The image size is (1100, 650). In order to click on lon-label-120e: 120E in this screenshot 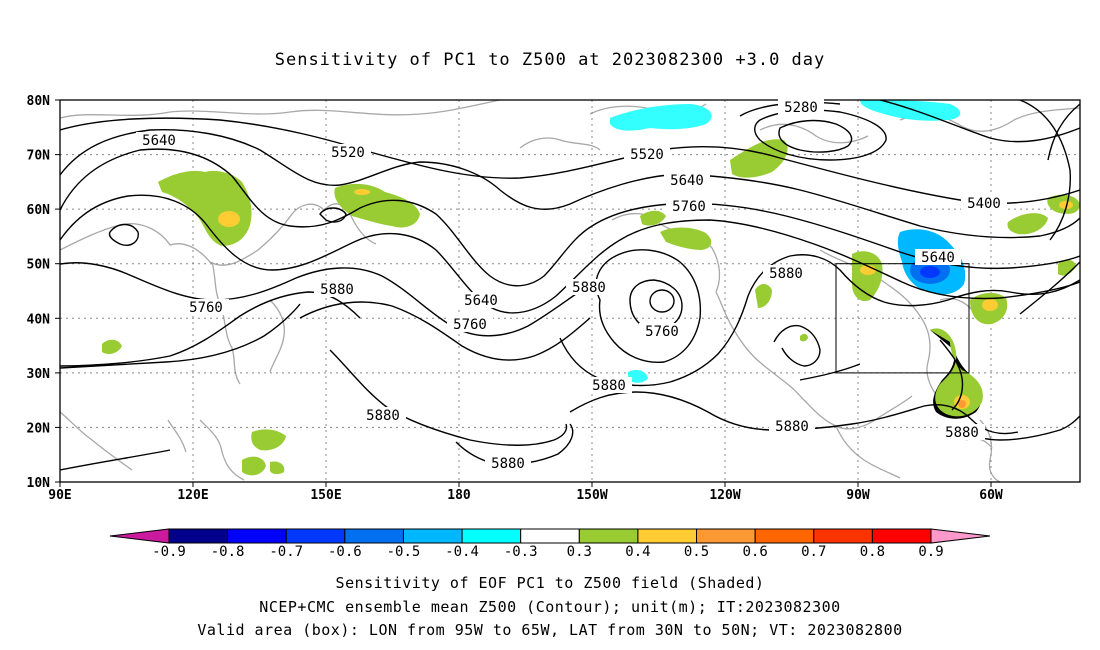, I will do `click(192, 495)`.